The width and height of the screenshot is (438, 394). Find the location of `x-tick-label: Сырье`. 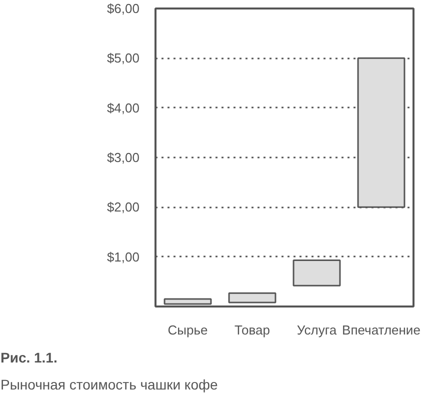

x-tick-label: Сырье is located at coordinates (188, 330).